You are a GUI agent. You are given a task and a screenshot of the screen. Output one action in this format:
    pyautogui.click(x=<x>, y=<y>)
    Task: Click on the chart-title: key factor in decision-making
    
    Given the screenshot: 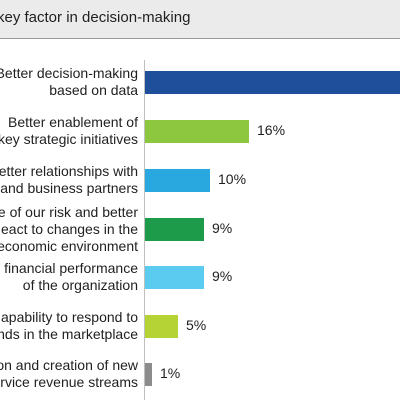 What is the action you would take?
    pyautogui.click(x=95, y=17)
    